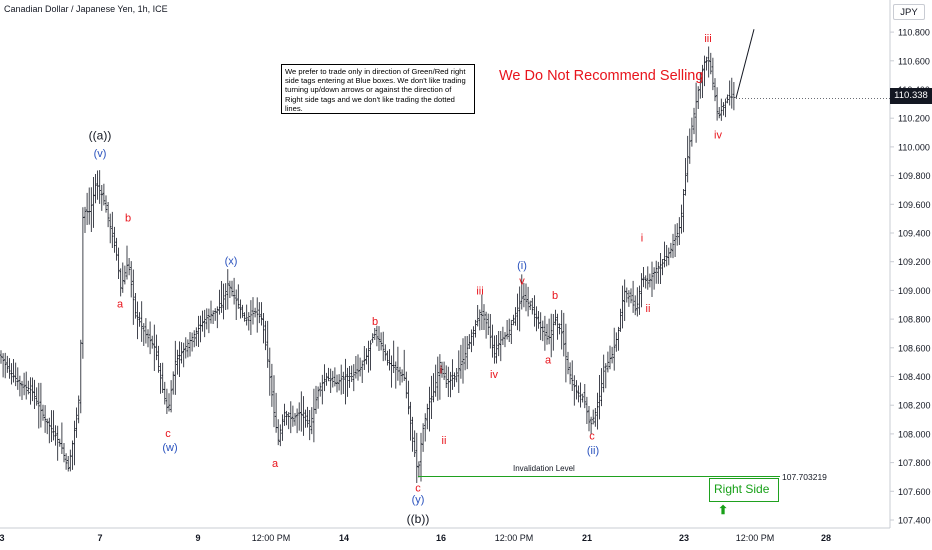 Image resolution: width=932 pixels, height=550 pixels. What do you see at coordinates (642, 239) in the screenshot?
I see `wave-label: i` at bounding box center [642, 239].